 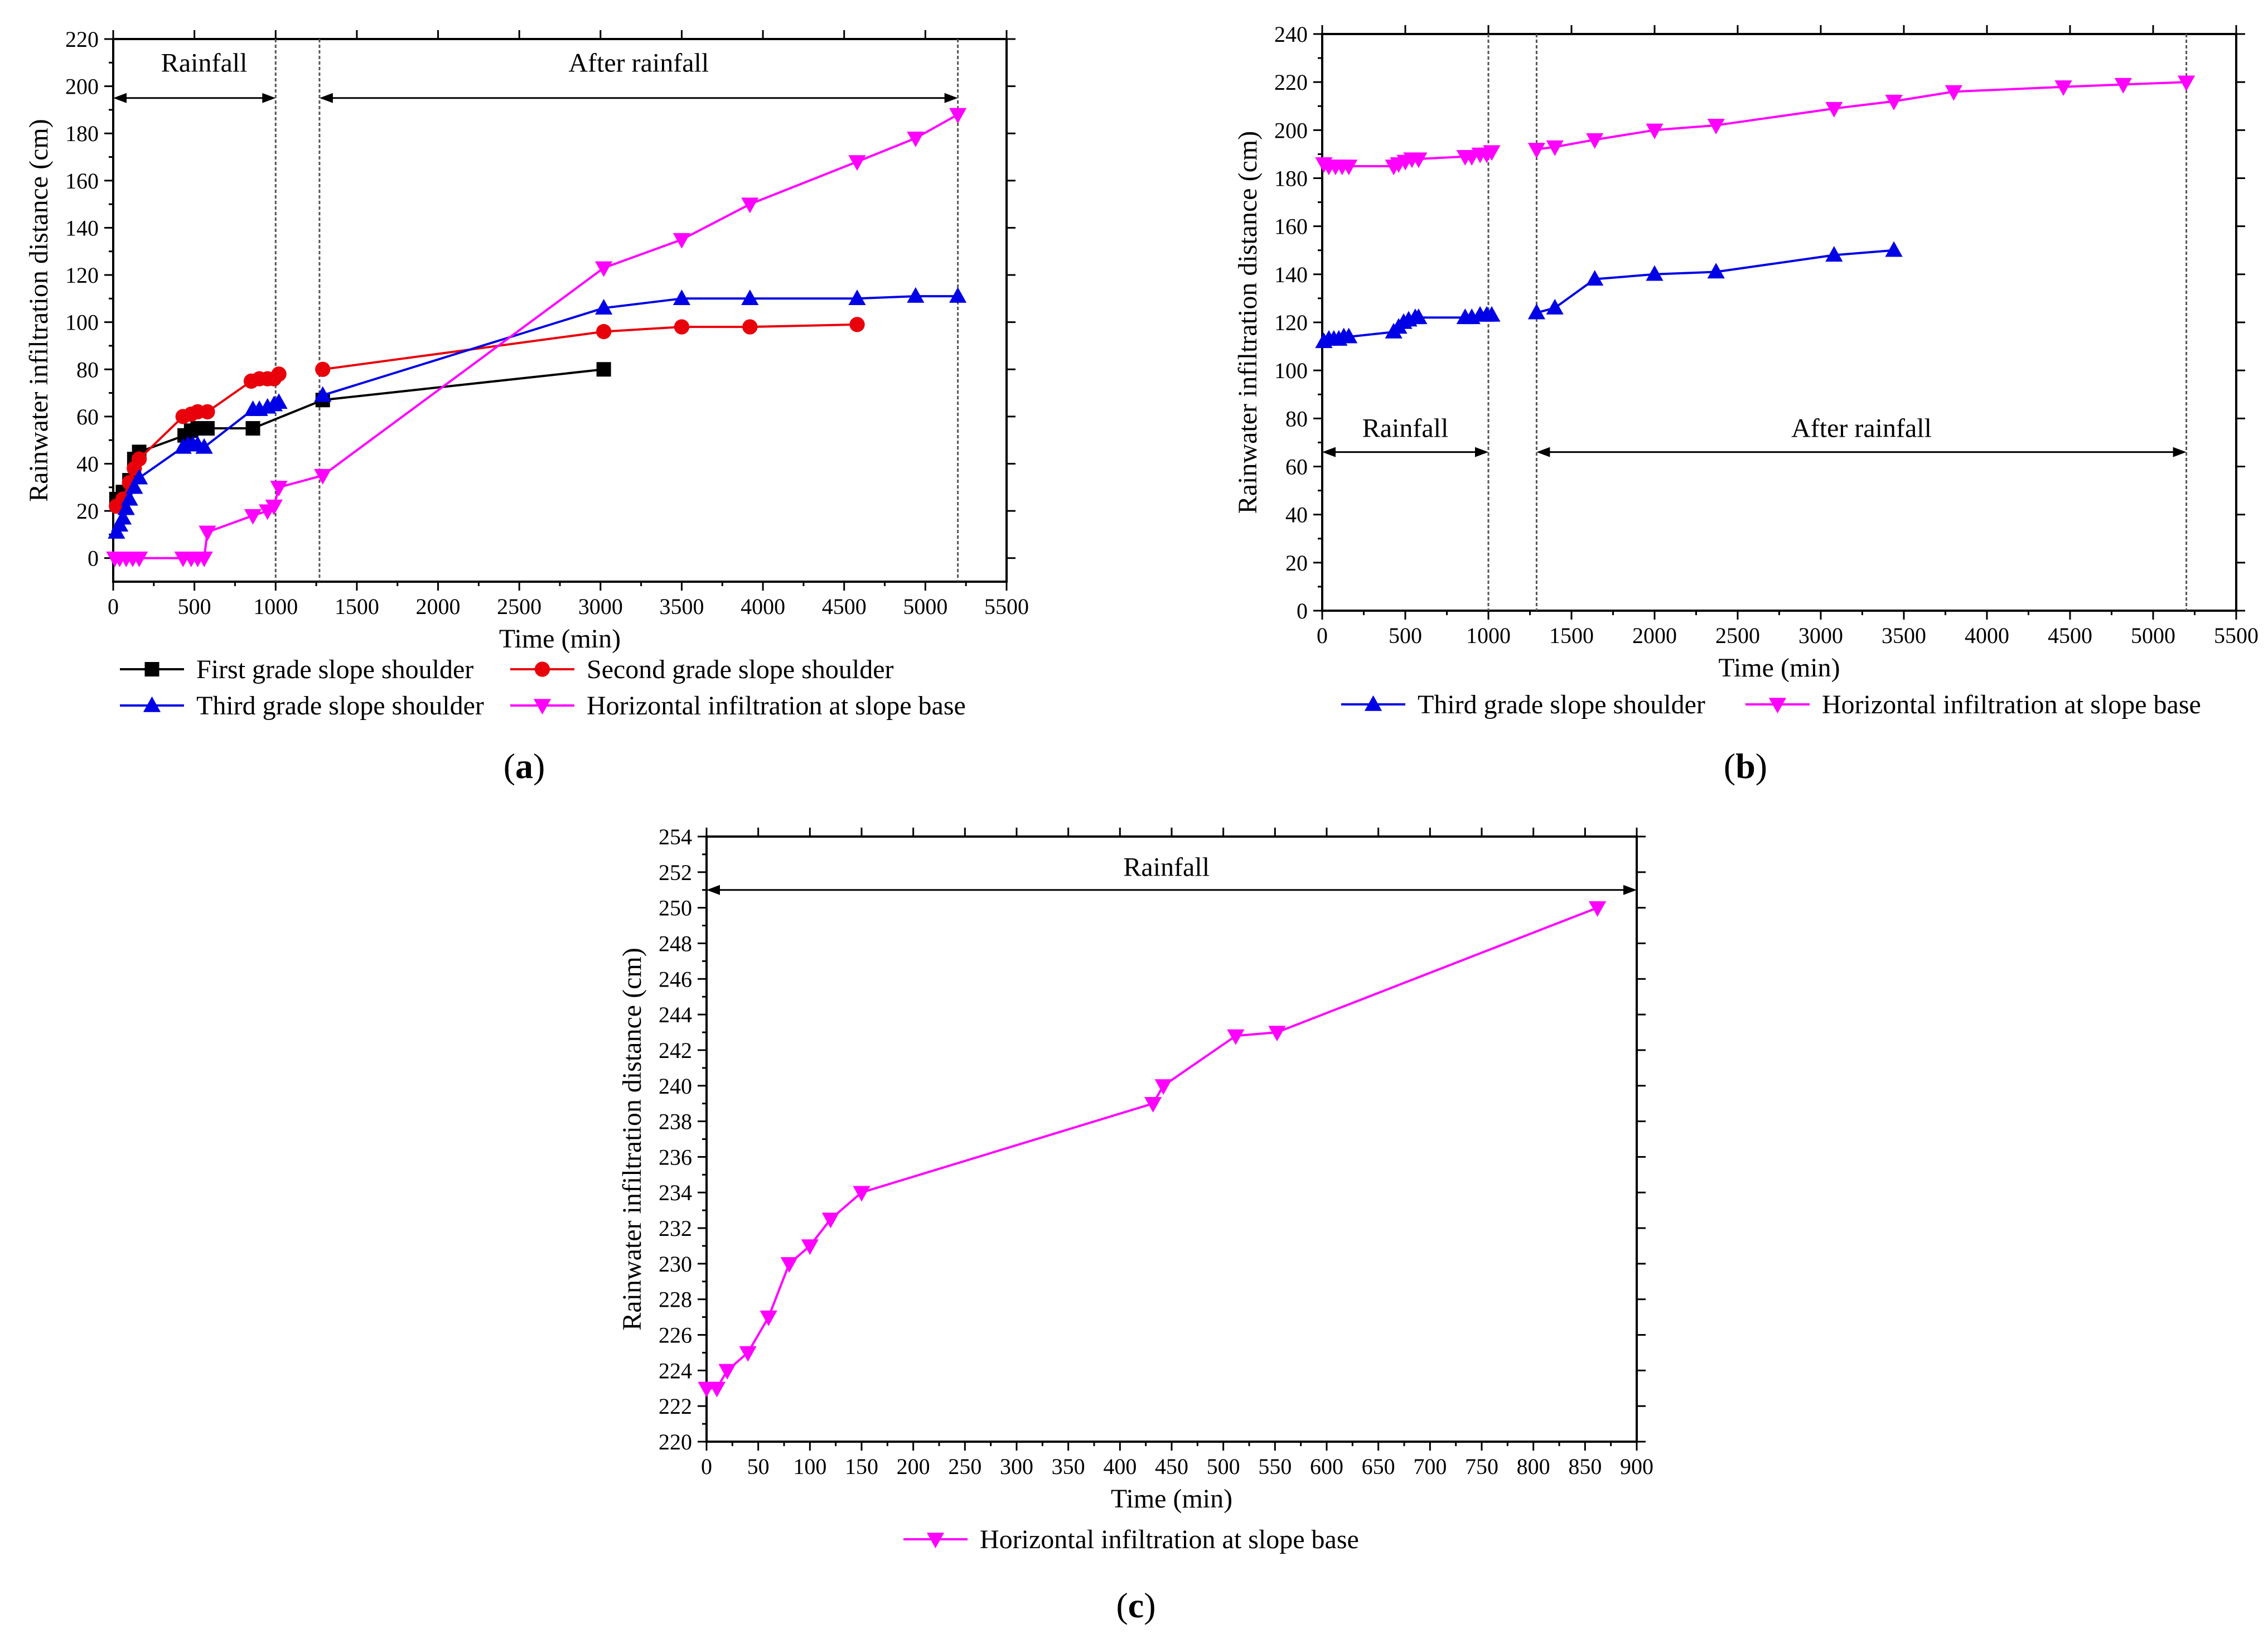 What do you see at coordinates (925, 606) in the screenshot?
I see `x-tick-label: 5000` at bounding box center [925, 606].